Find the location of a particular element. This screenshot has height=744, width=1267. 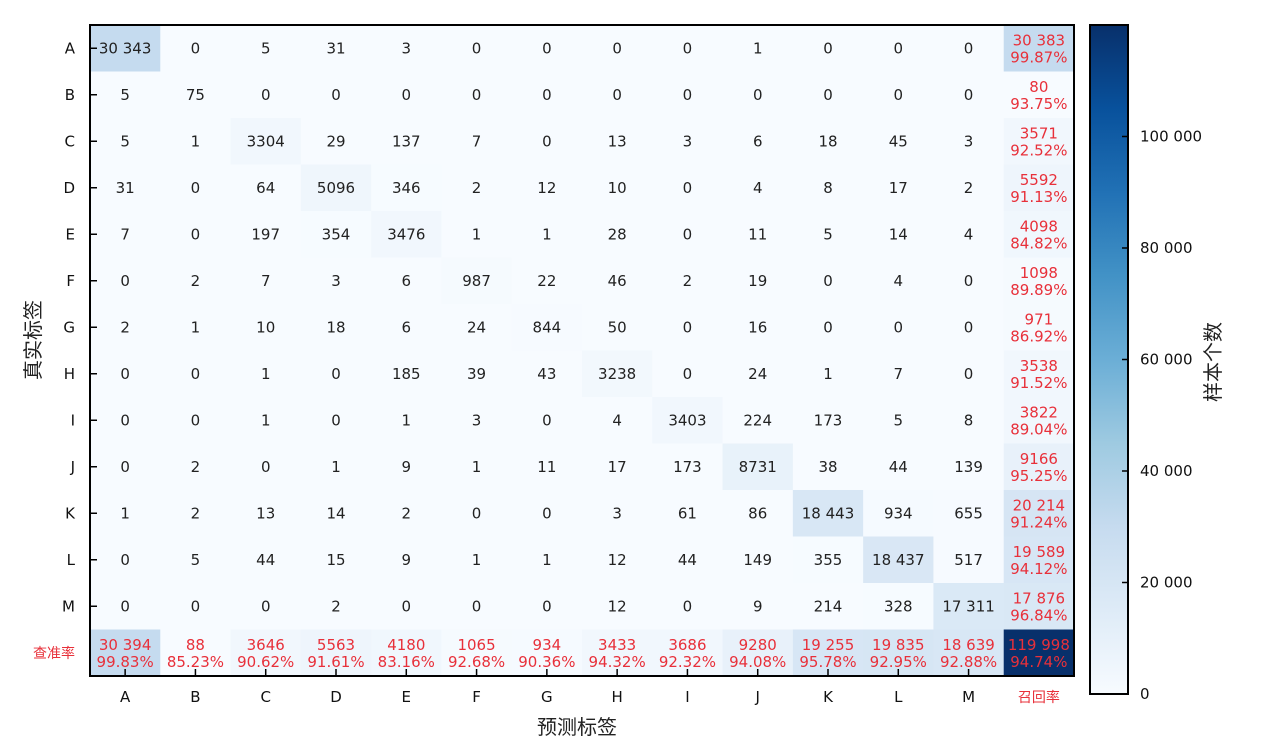

heatmap-cell-r4-c11 is located at coordinates (898, 234).